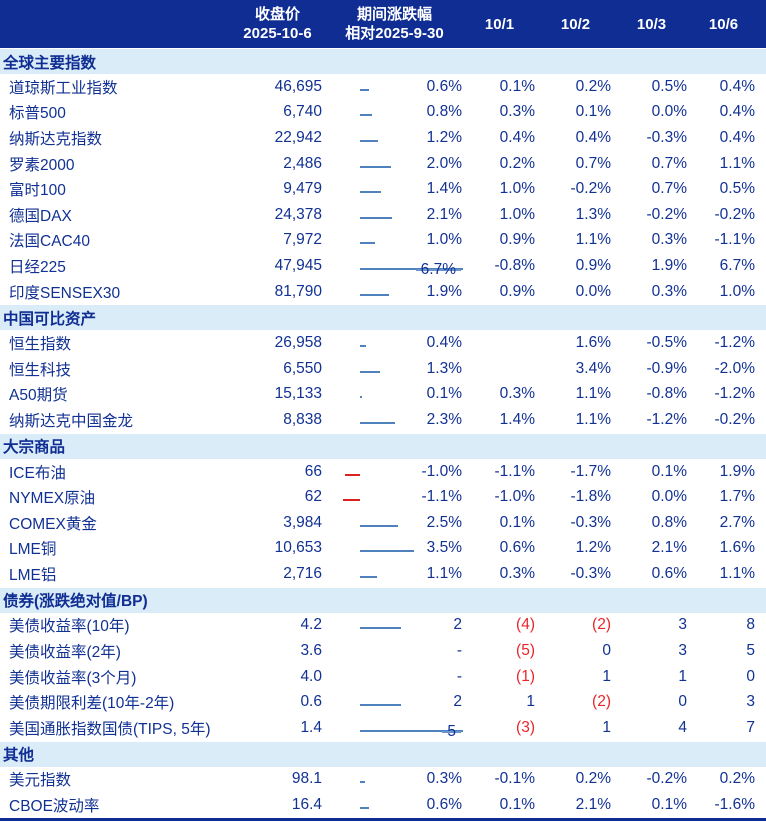 The image size is (766, 822). I want to click on instrument-name: LME铝, so click(33, 575).